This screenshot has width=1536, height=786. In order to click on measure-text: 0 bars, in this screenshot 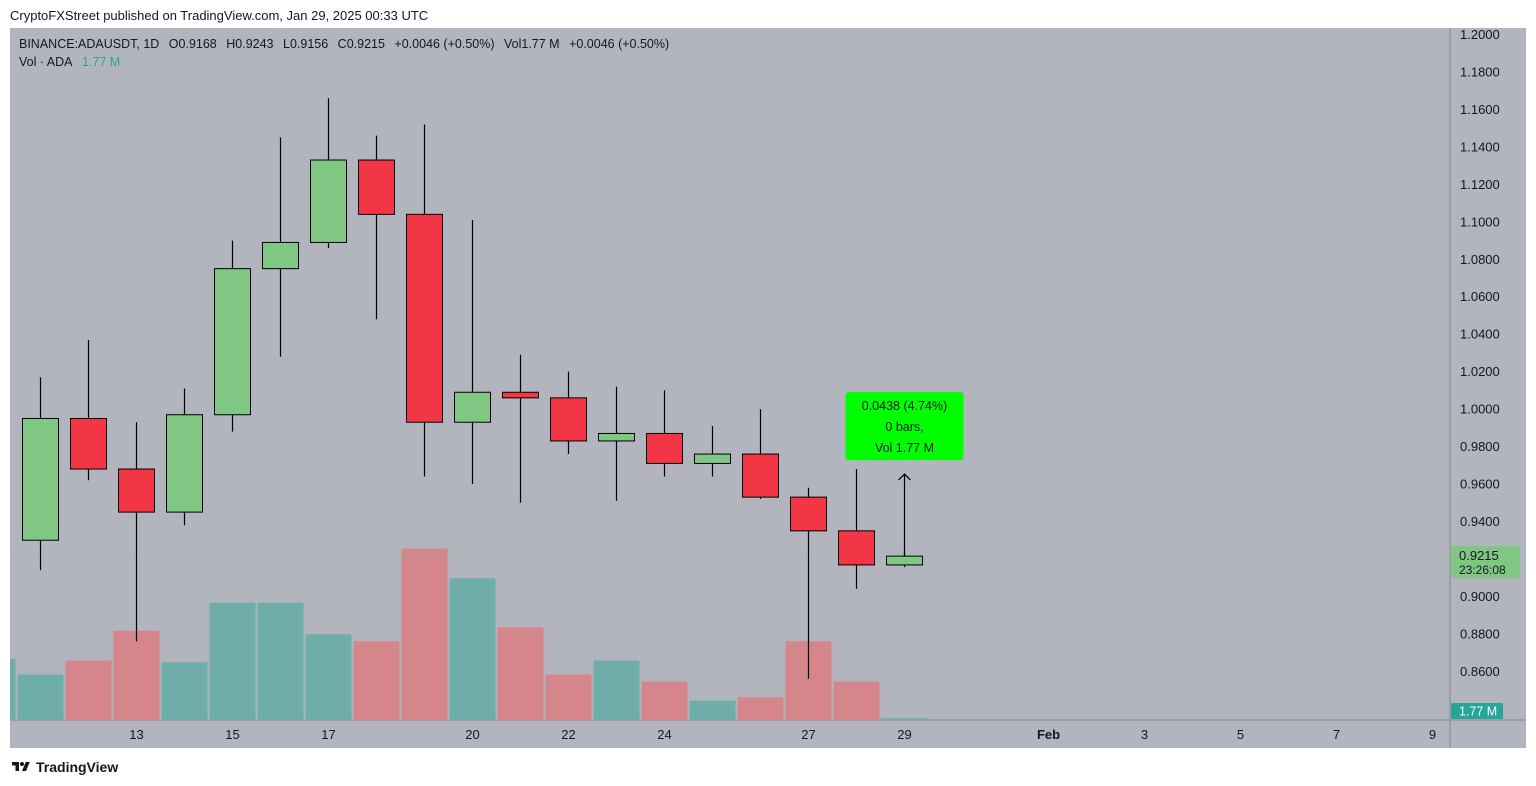, I will do `click(904, 427)`.